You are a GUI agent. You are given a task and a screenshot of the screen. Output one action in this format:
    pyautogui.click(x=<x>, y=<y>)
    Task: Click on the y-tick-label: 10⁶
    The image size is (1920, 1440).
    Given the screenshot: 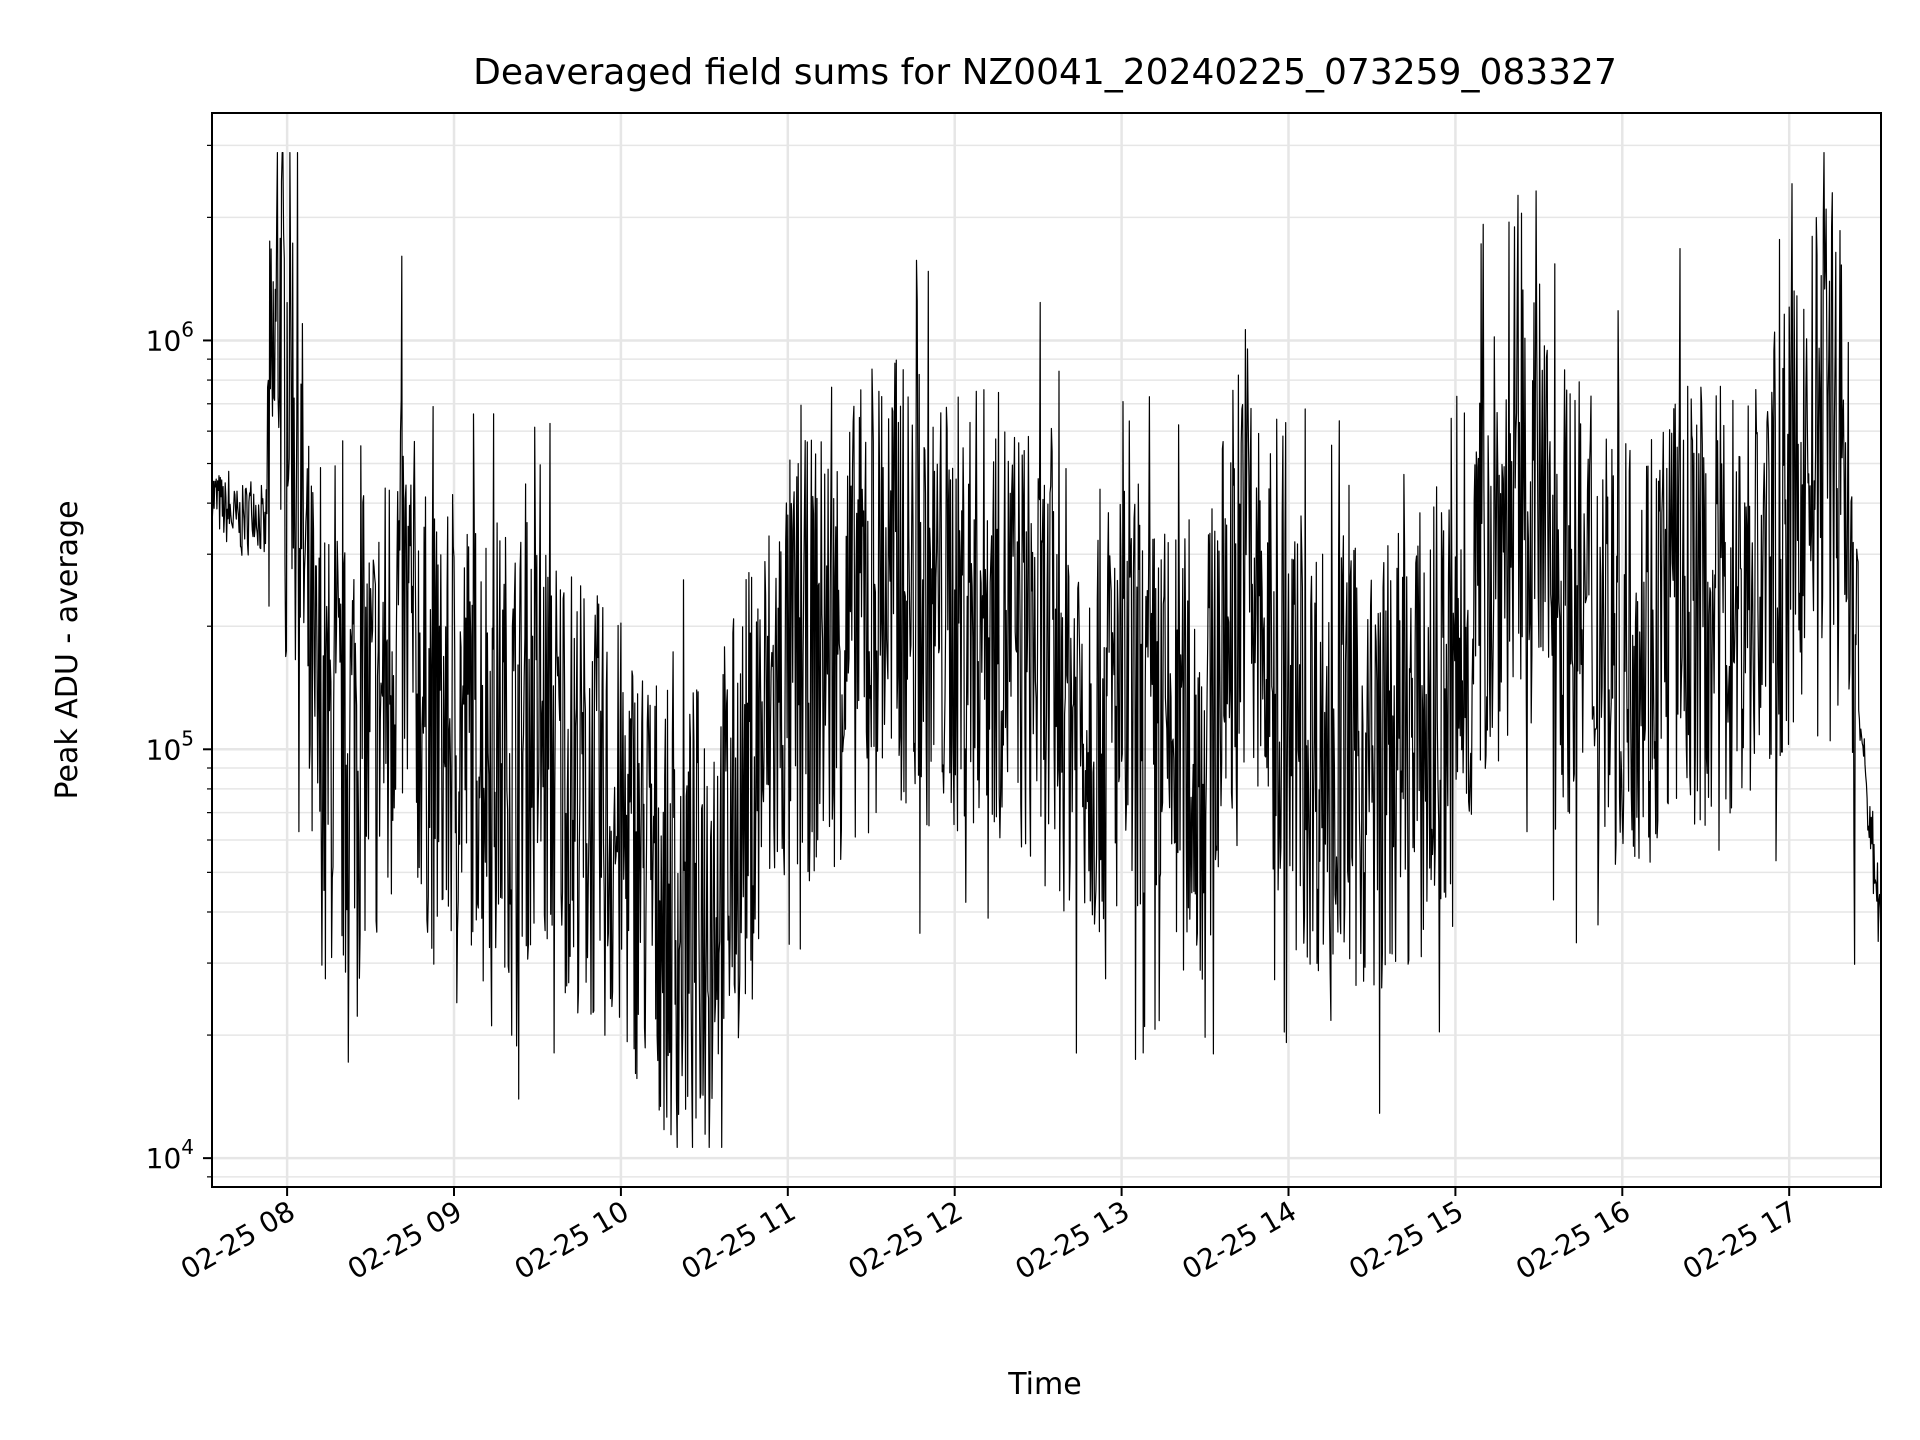 What is the action you would take?
    pyautogui.click(x=170, y=337)
    